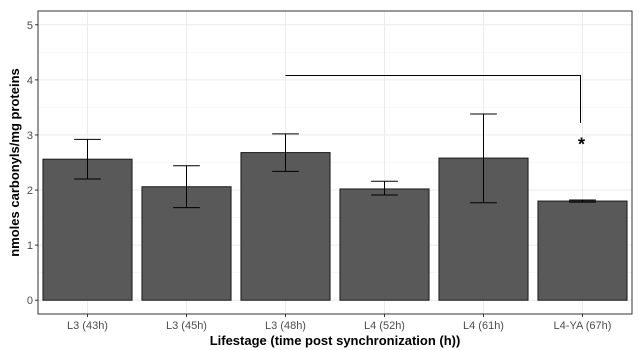 This screenshot has height=350, width=639. Describe the element at coordinates (483, 326) in the screenshot. I see `x-tick-label: L4 (61h)` at that location.